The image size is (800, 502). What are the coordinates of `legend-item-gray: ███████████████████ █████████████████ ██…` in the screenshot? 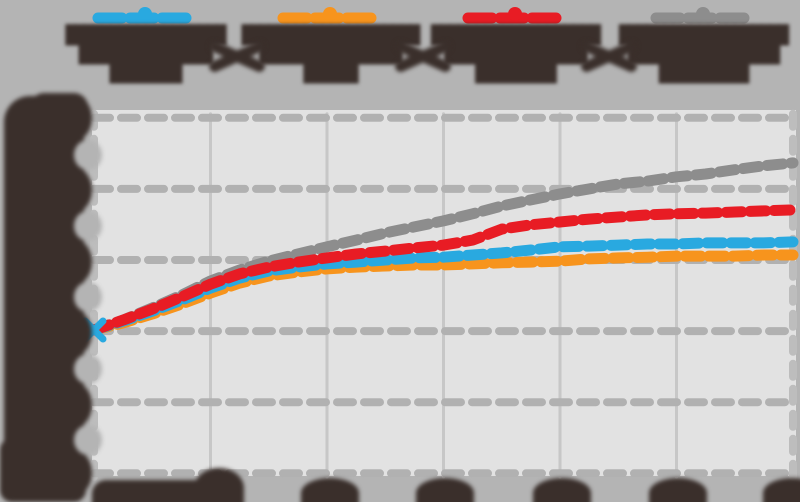 It's located at (703, 42).